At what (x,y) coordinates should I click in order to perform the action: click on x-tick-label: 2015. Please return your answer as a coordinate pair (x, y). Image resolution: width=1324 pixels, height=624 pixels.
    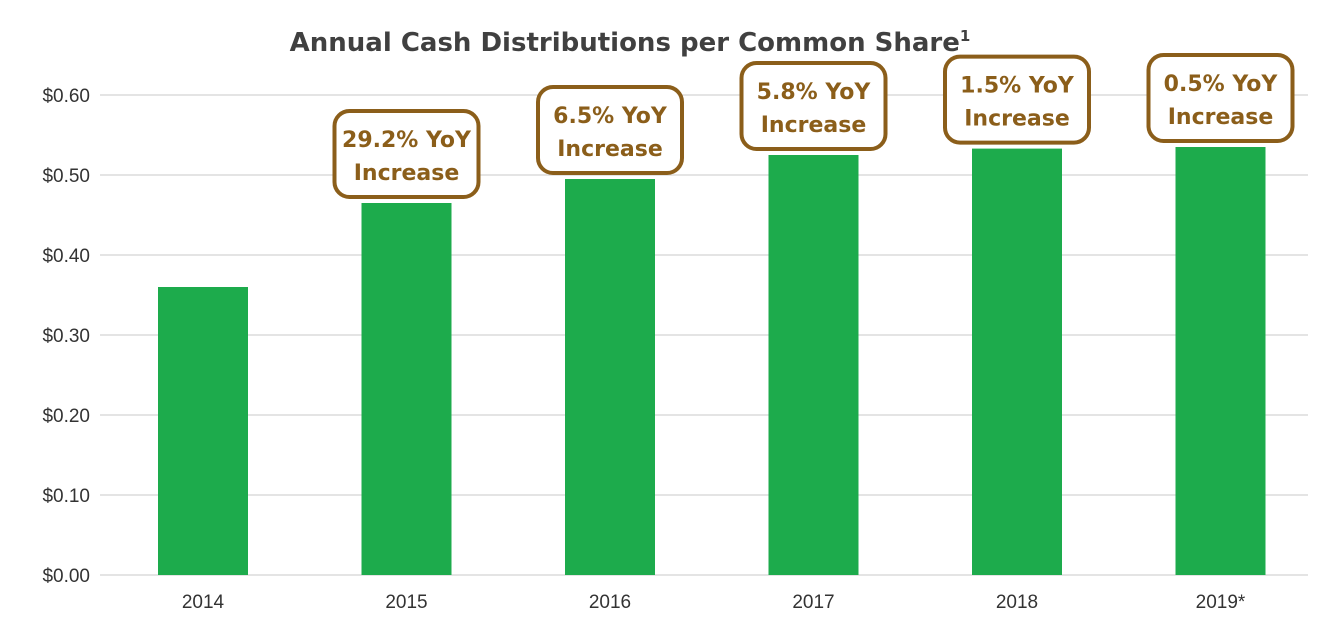
    Looking at the image, I should click on (406, 602).